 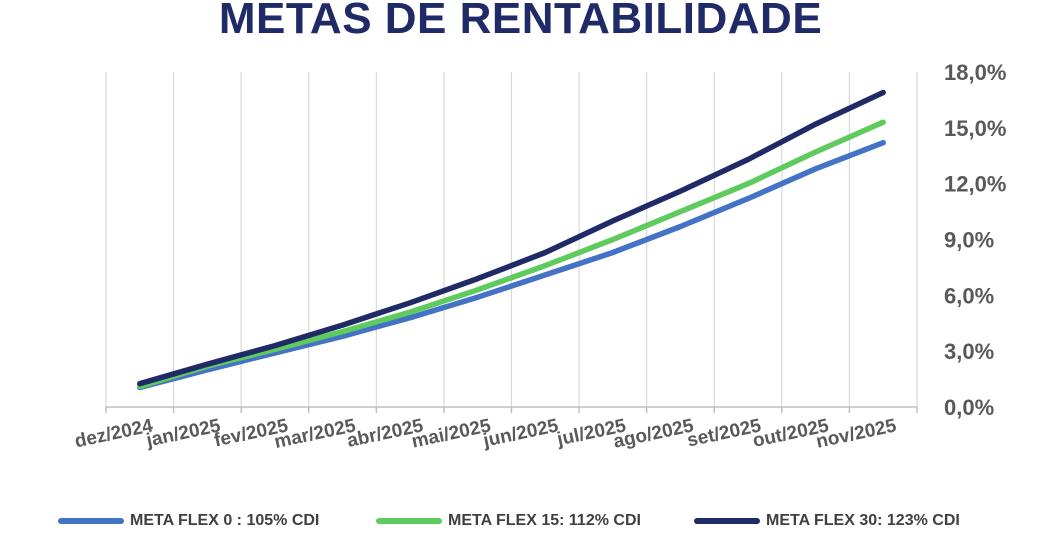 I want to click on x-tick-label: mai/2025, so click(x=451, y=433).